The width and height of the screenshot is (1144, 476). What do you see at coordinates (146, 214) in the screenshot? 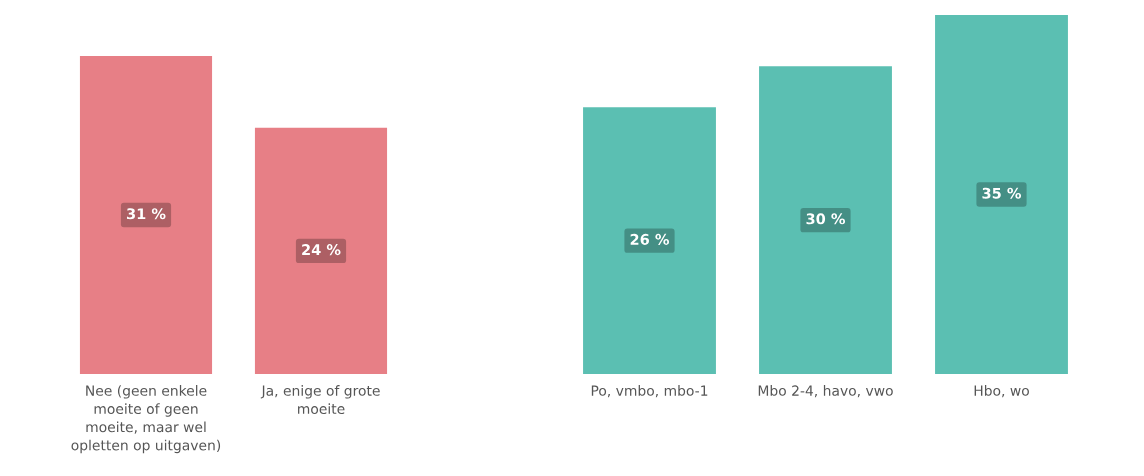
I see `data-label: 31 %` at bounding box center [146, 214].